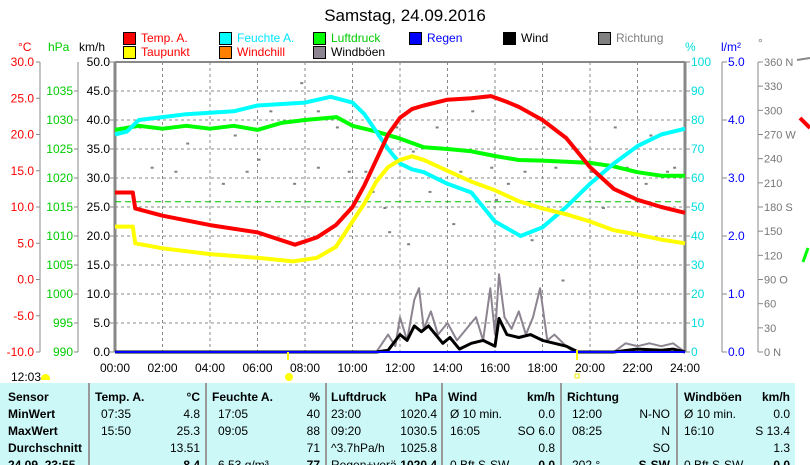 This screenshot has width=810, height=465. I want to click on humidity-tick-label: 20, so click(698, 294).